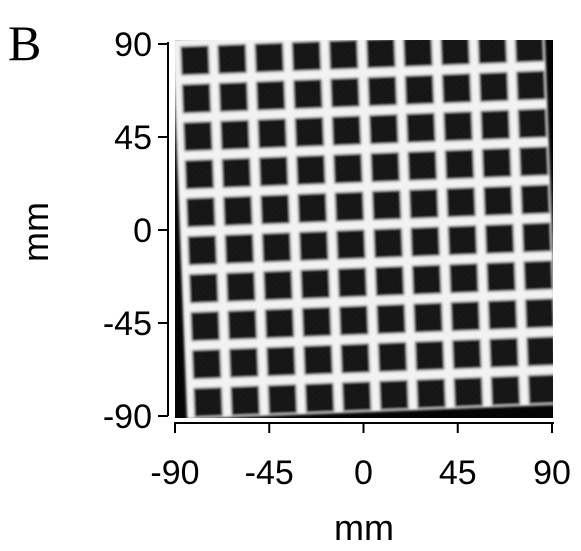  I want to click on x-axis: -90 -45 0 45 90, so click(360, 457).